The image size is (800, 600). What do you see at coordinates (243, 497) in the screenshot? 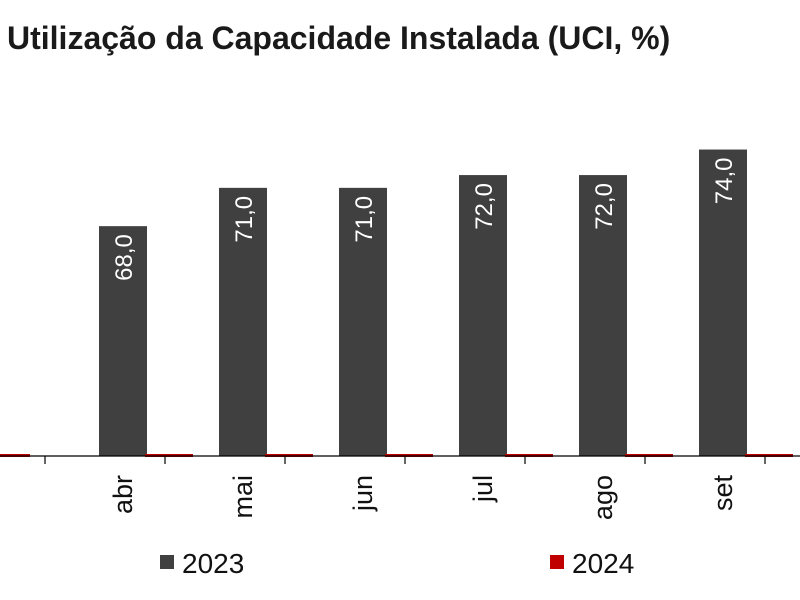
I see `x-tick-label-mai: mai` at bounding box center [243, 497].